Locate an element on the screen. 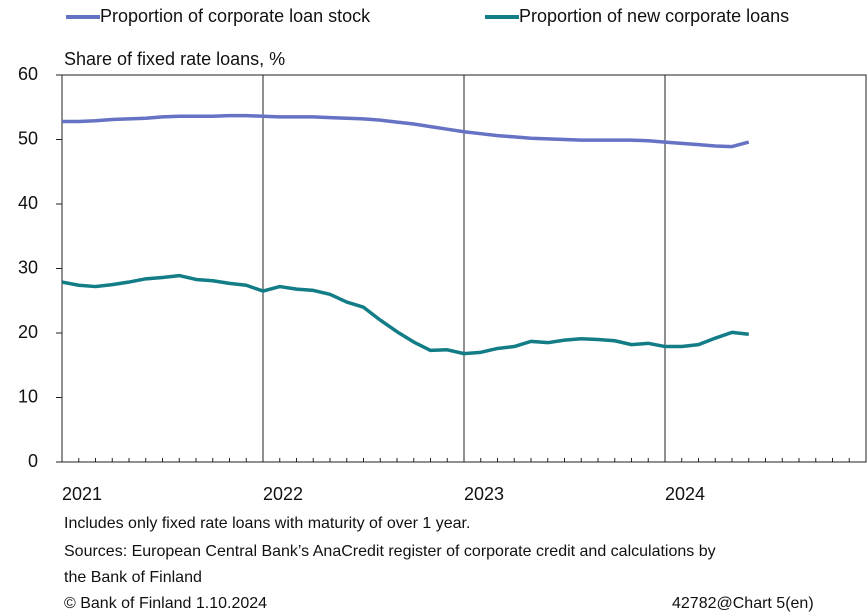 Image resolution: width=868 pixels, height=616 pixels. copyright: © Bank of Finland 1.10.2024 is located at coordinates (165, 603).